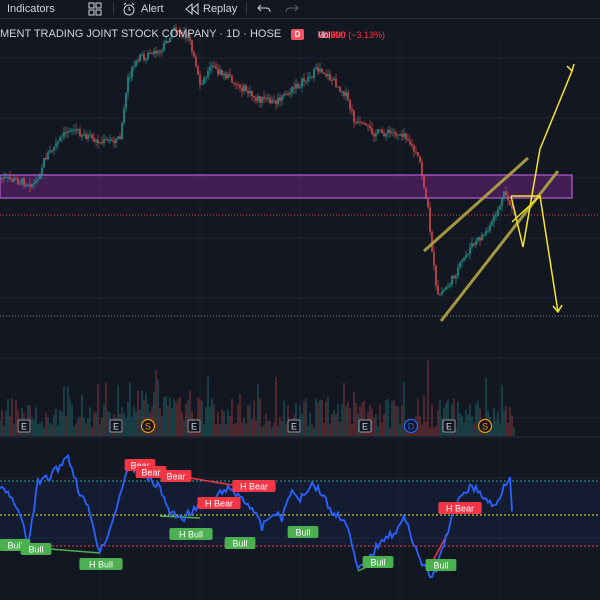  Describe the element at coordinates (476, 204) in the screenshot. I see `channel-upper-line` at that location.